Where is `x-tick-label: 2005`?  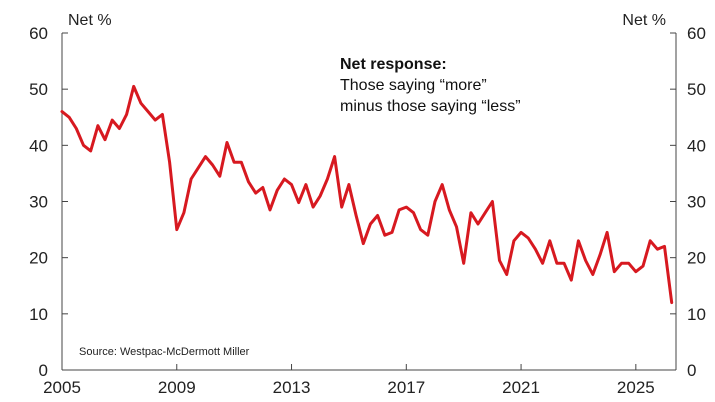
x-tick-label: 2005 is located at coordinates (62, 387).